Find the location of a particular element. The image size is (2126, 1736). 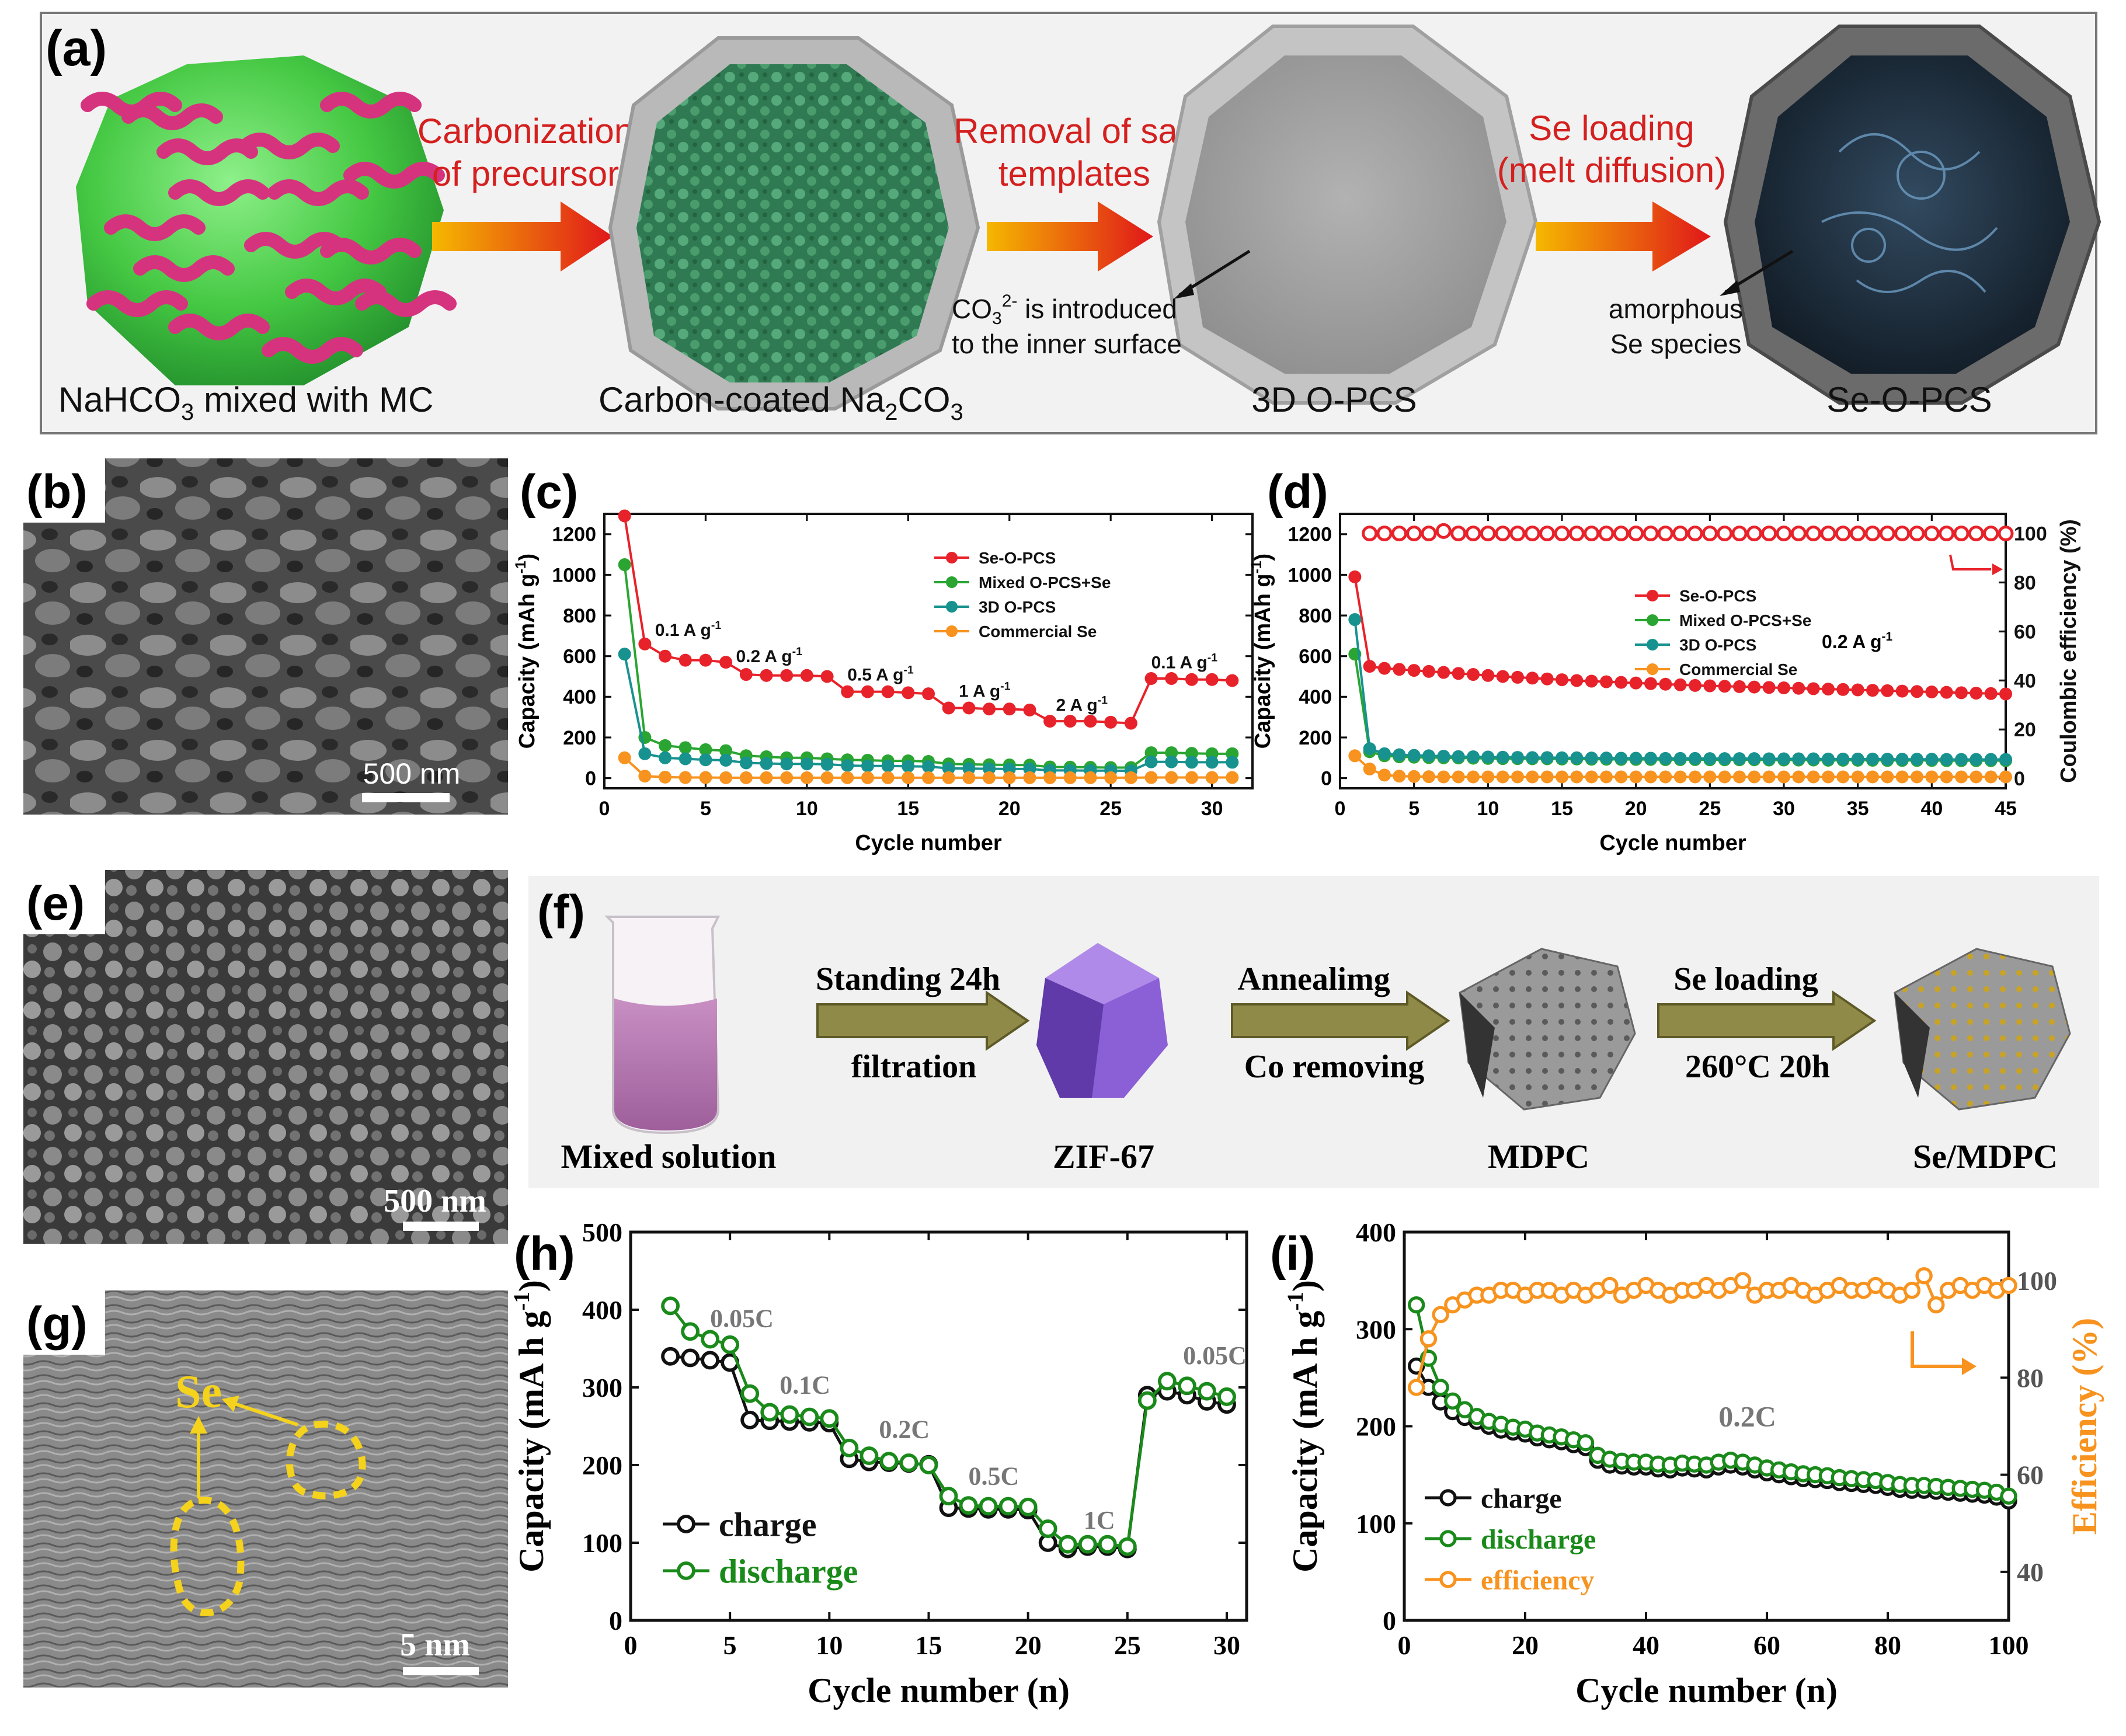

x-tick-label-c-1: 5 is located at coordinates (706, 809).